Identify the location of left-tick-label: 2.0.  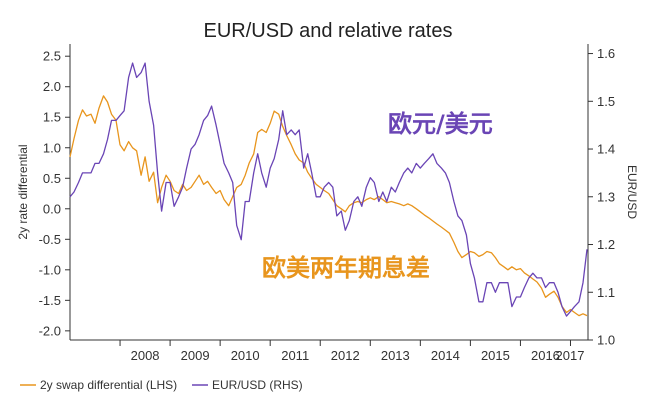
(52, 86).